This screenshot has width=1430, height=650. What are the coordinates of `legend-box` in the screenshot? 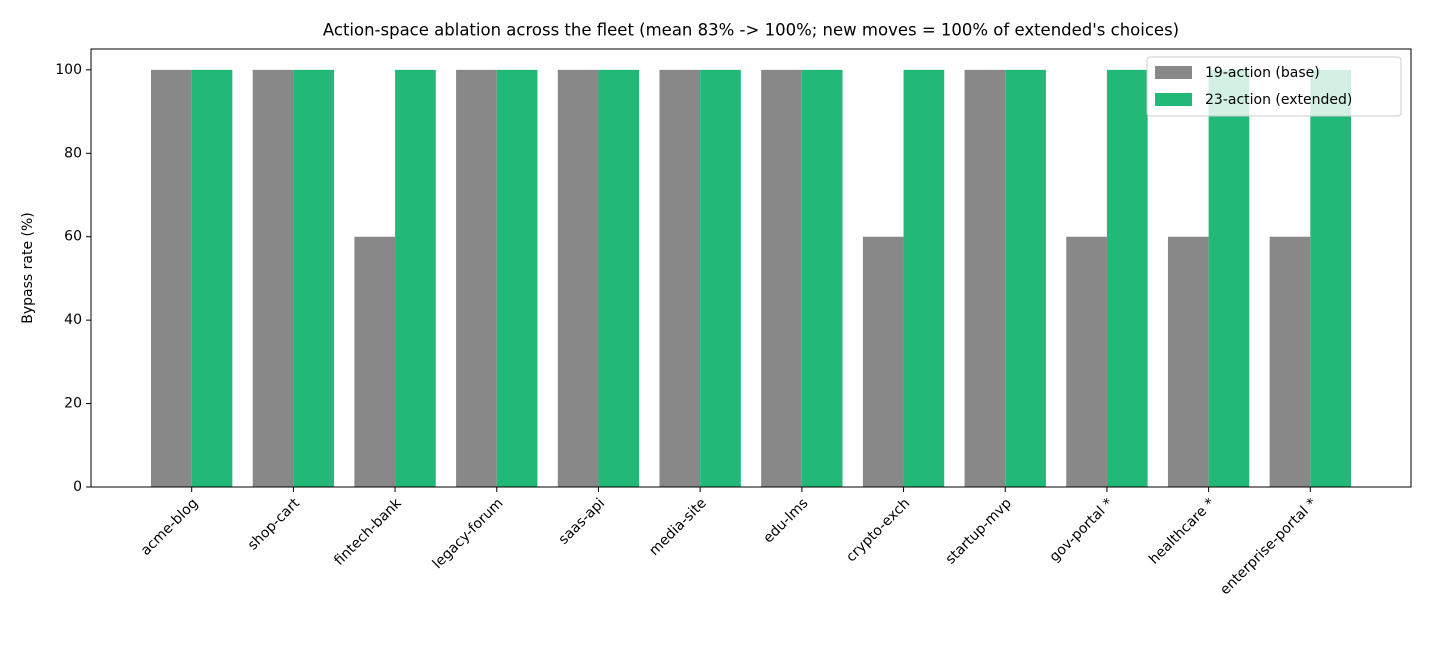 It's located at (1274, 86).